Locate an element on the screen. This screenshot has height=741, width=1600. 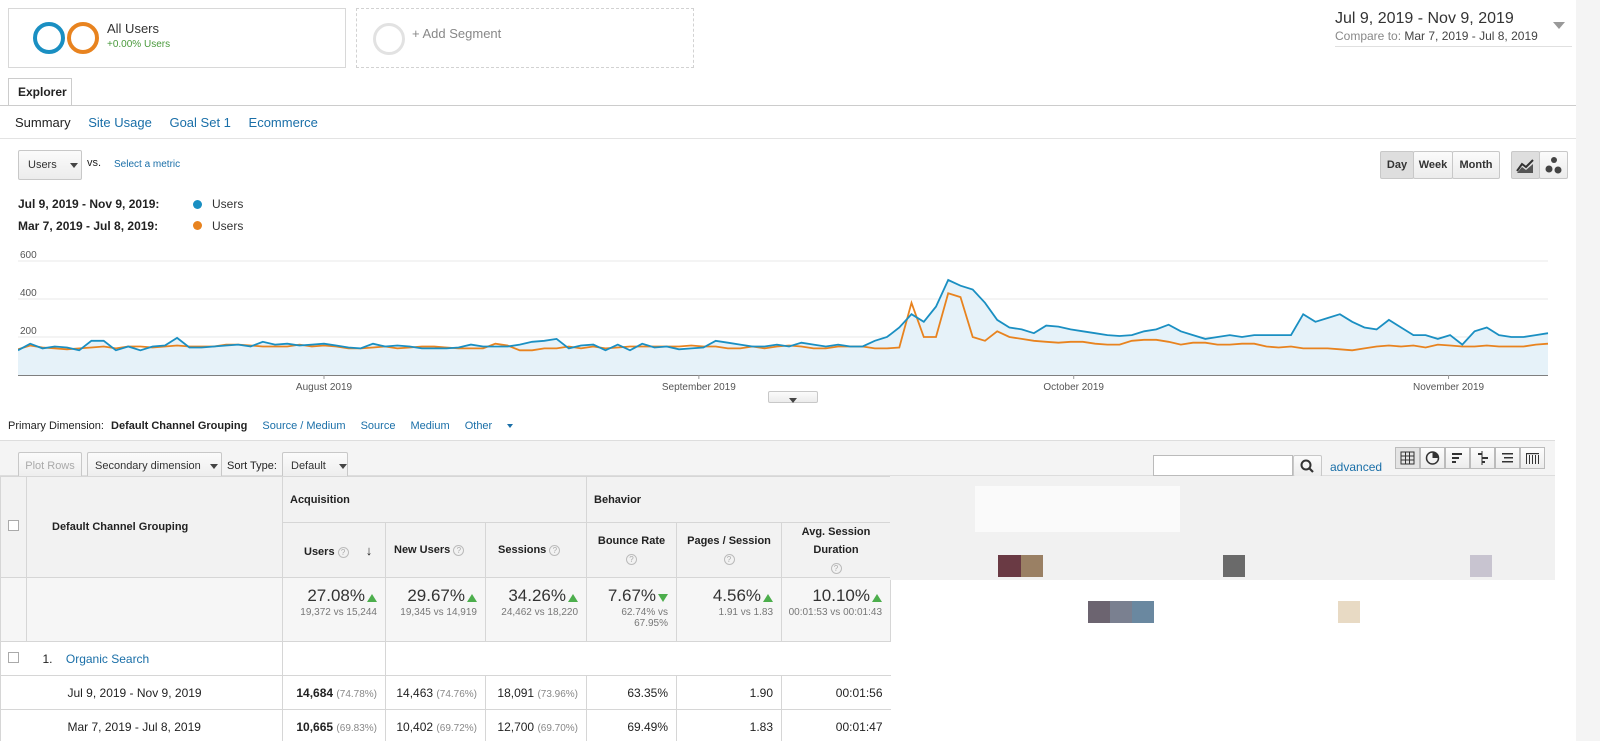
sessions-help-icon: ? is located at coordinates (555, 550).